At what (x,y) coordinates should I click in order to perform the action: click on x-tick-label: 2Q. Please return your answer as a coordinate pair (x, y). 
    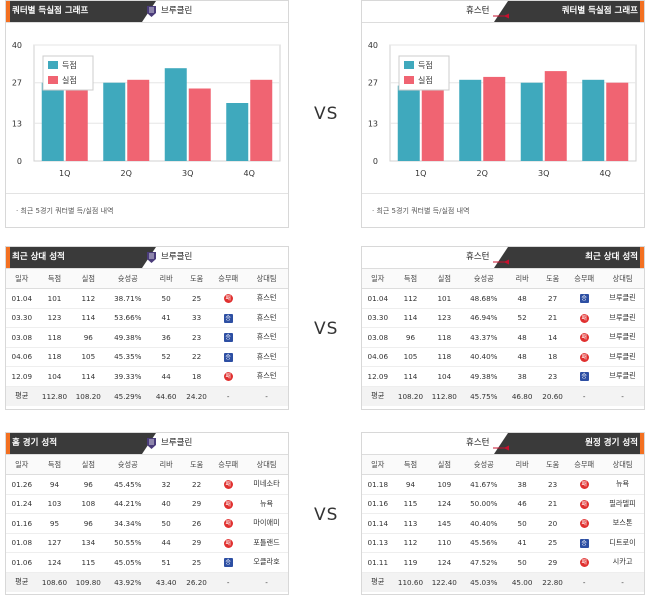
    Looking at the image, I should click on (482, 173).